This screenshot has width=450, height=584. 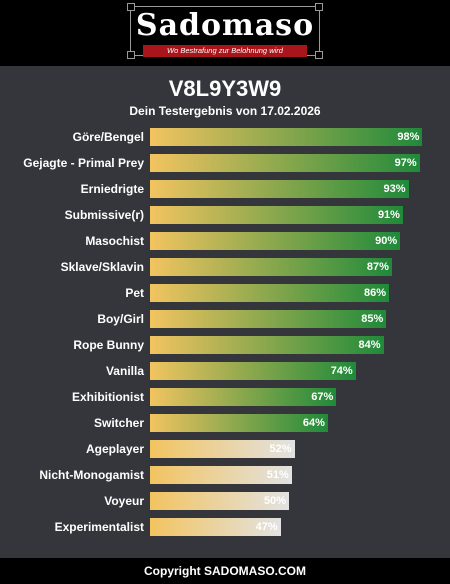 What do you see at coordinates (83, 163) in the screenshot?
I see `bar-label: Gejagte - Primal Prey` at bounding box center [83, 163].